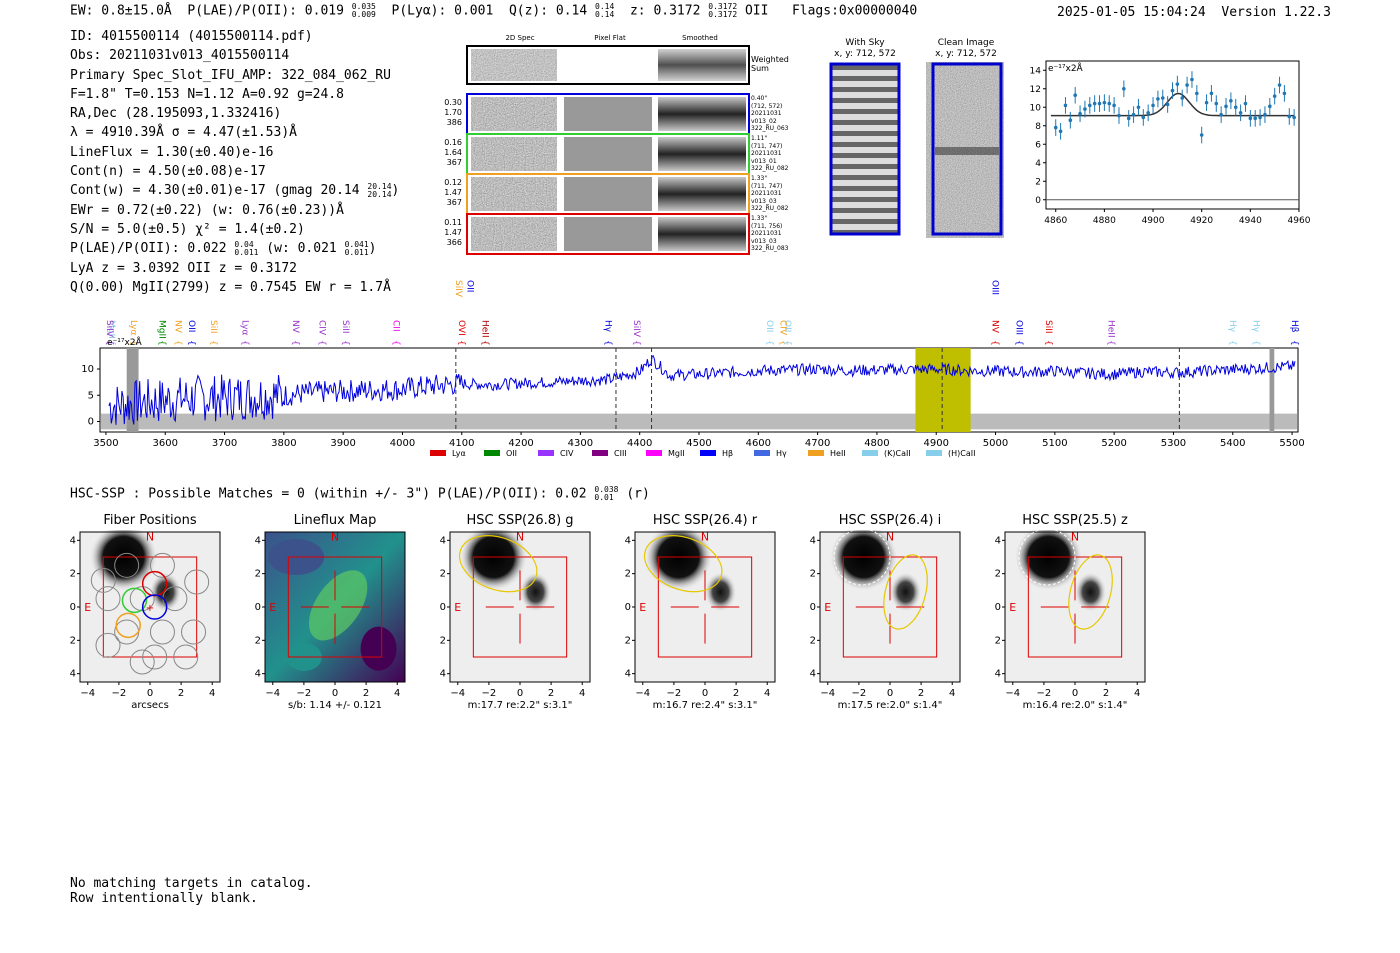  I want to click on fit-xtick-label: 4860, so click(1055, 221).